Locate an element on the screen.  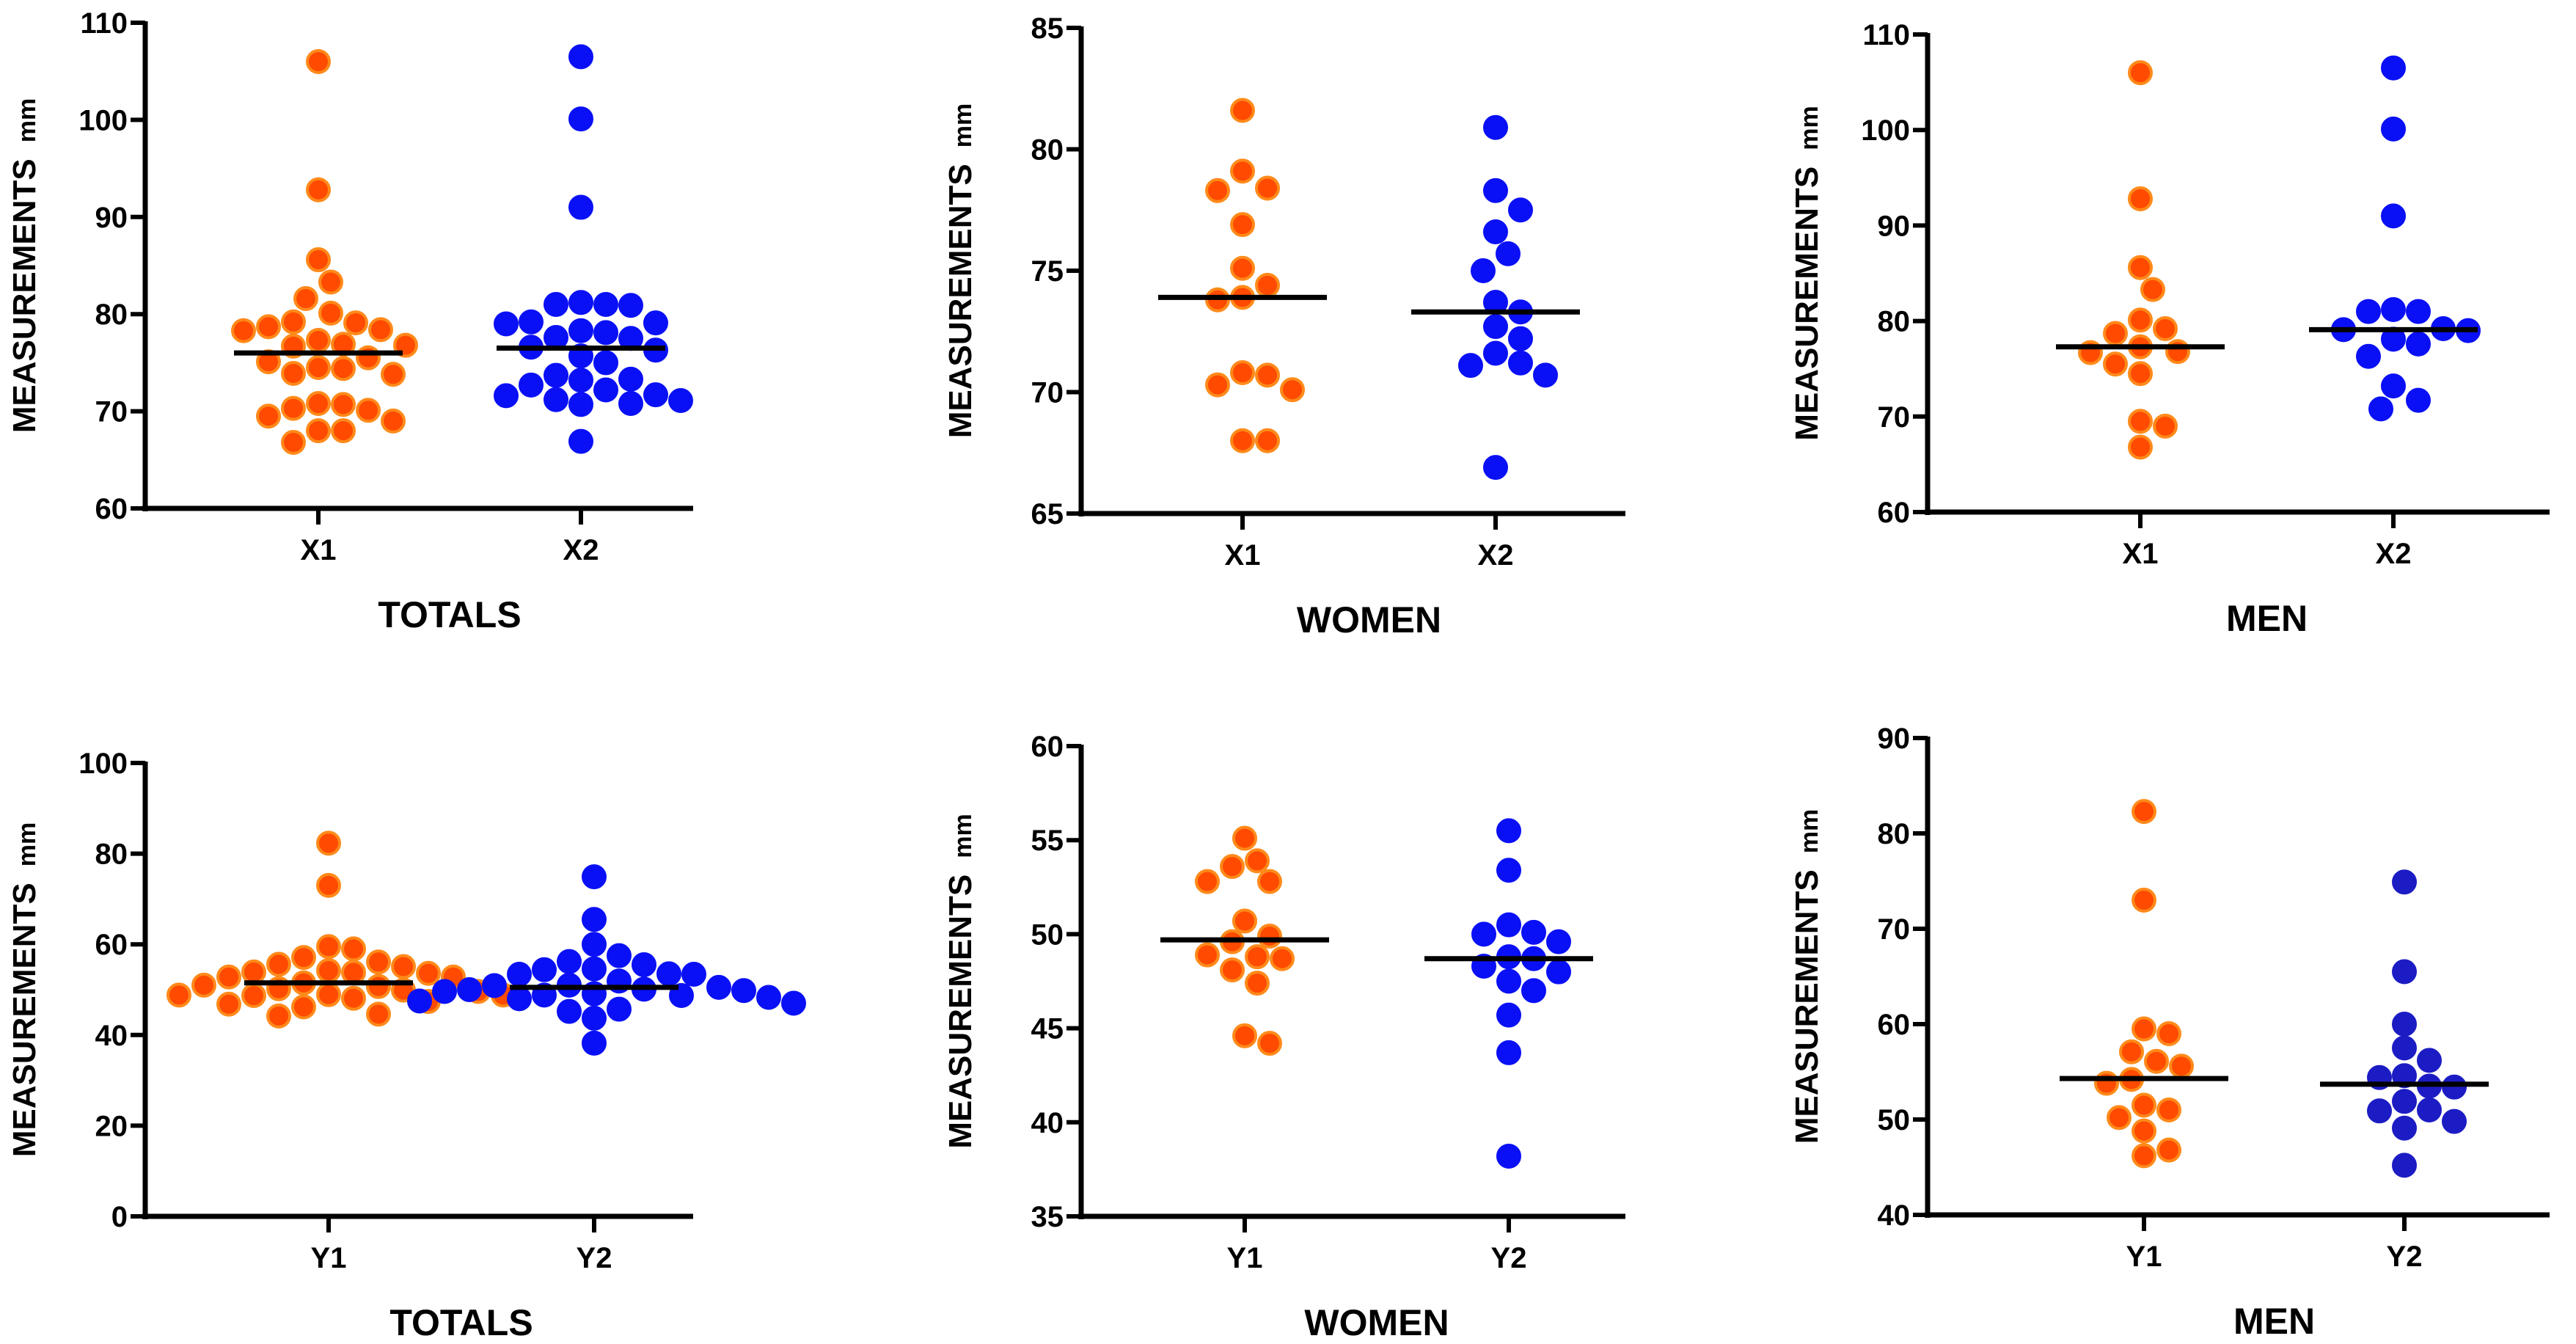
x-tick-label: X1 is located at coordinates (1243, 555).